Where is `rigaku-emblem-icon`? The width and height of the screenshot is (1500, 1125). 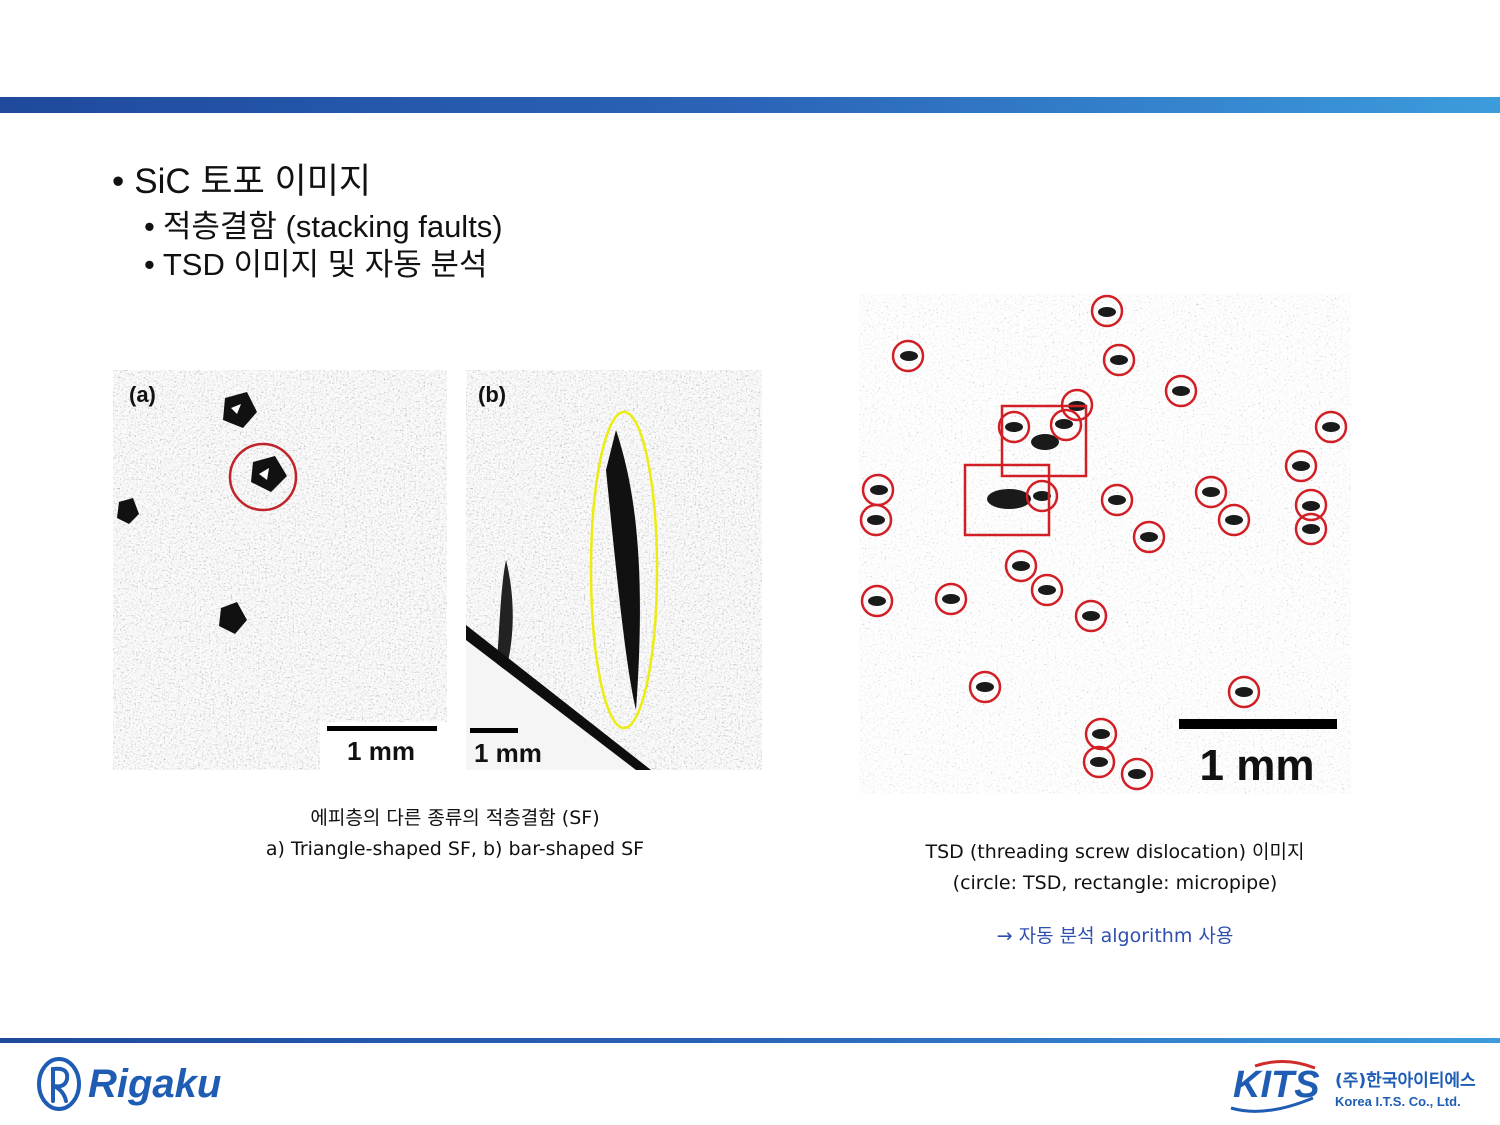
rigaku-emblem-icon is located at coordinates (59, 1084).